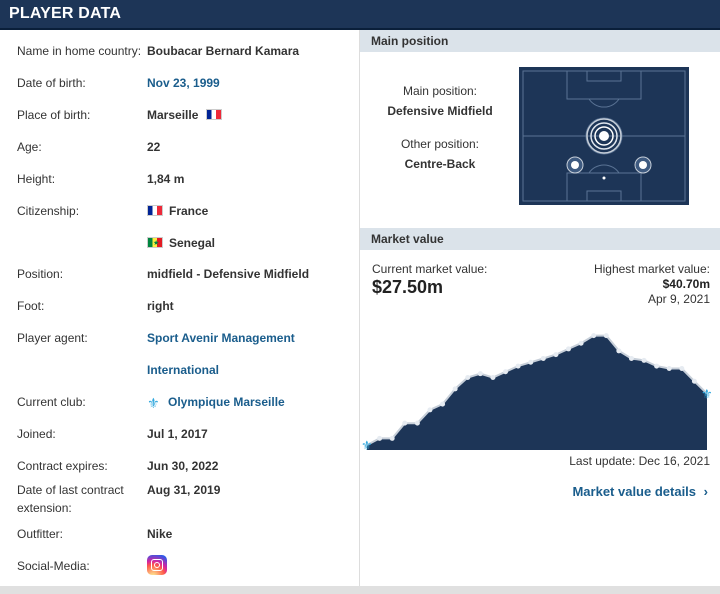 The height and width of the screenshot is (594, 720). Describe the element at coordinates (604, 103) in the screenshot. I see `pitch-top-arc` at that location.